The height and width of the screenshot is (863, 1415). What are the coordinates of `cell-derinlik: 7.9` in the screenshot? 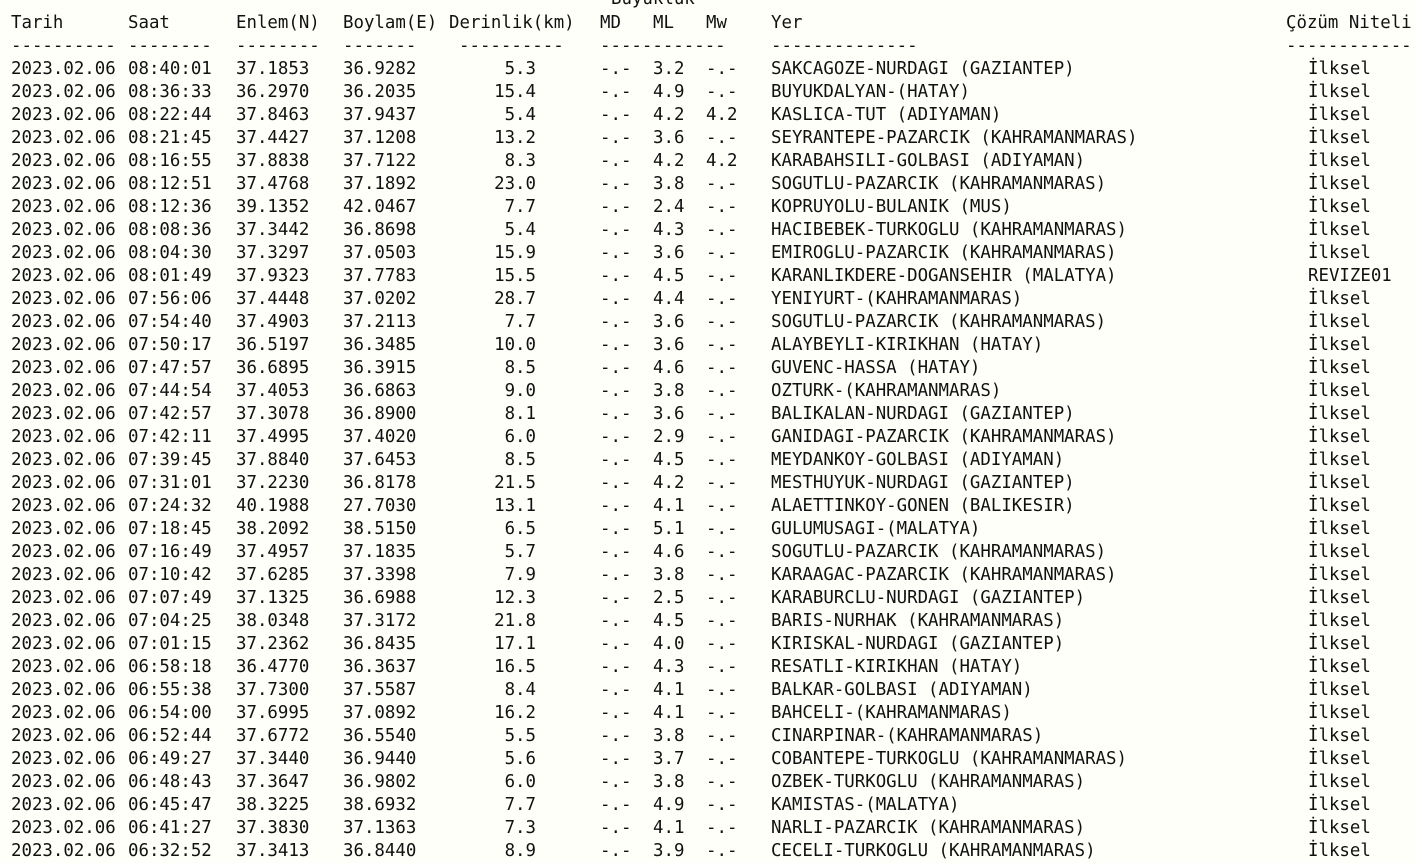 It's located at (520, 575).